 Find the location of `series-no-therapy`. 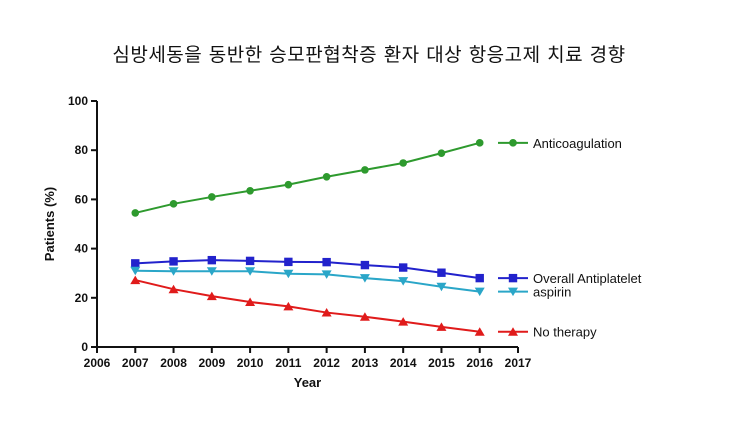

series-no-therapy is located at coordinates (307, 305).